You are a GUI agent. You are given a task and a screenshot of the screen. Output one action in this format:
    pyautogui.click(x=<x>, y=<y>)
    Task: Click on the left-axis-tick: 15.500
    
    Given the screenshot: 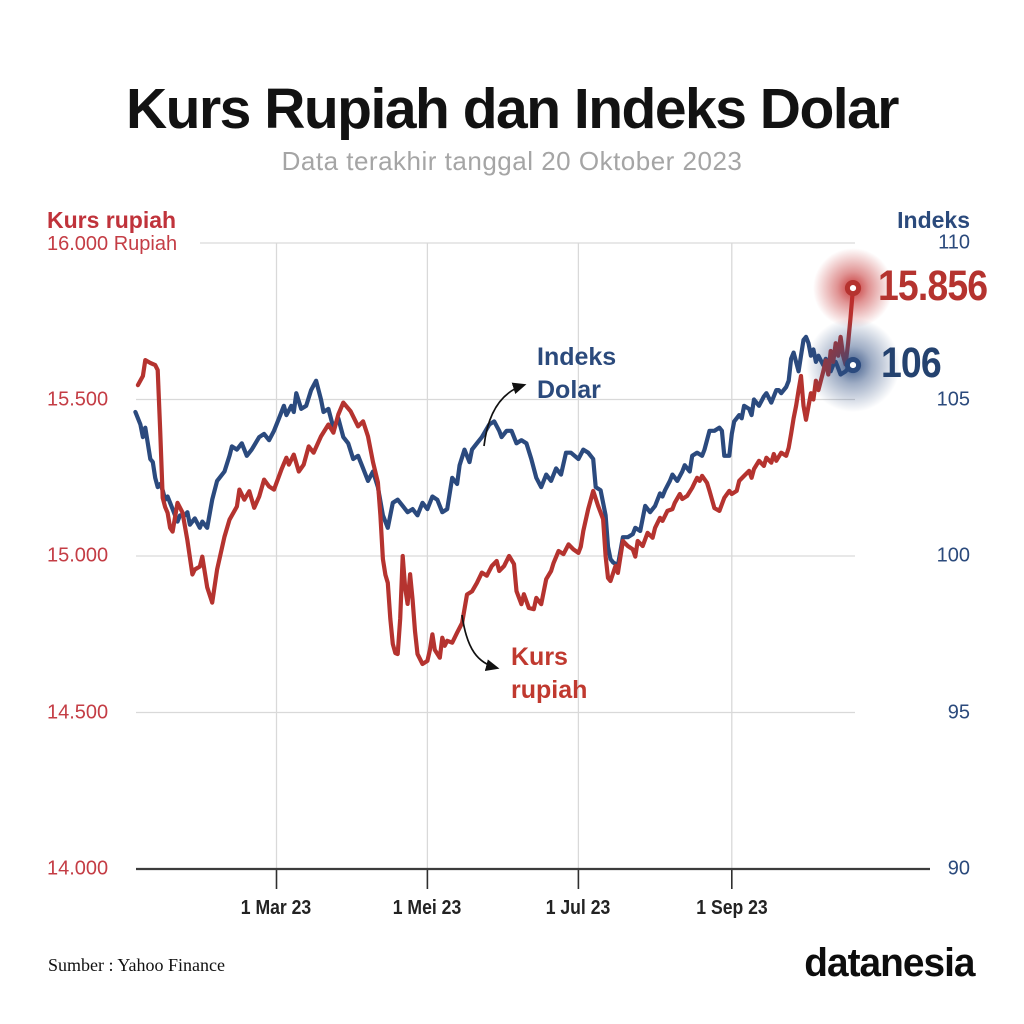 What is the action you would take?
    pyautogui.click(x=78, y=399)
    